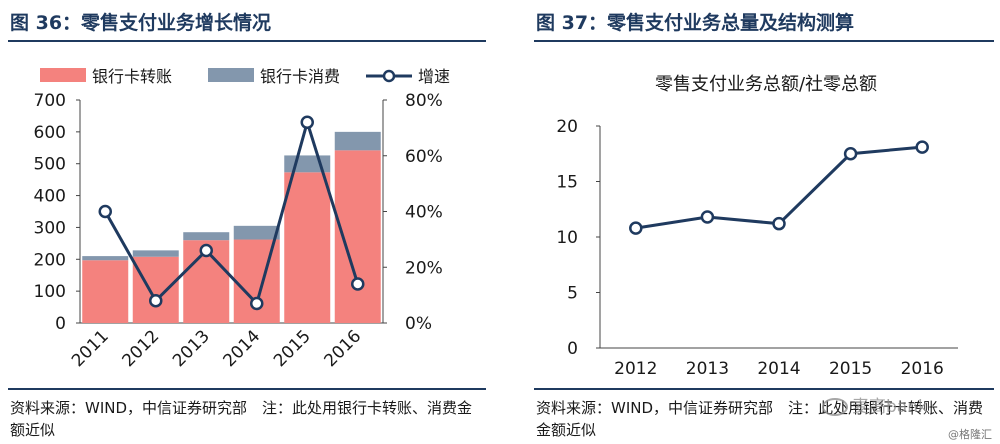 Image resolution: width=1000 pixels, height=444 pixels. What do you see at coordinates (567, 183) in the screenshot?
I see `y-tick-label: 15` at bounding box center [567, 183].